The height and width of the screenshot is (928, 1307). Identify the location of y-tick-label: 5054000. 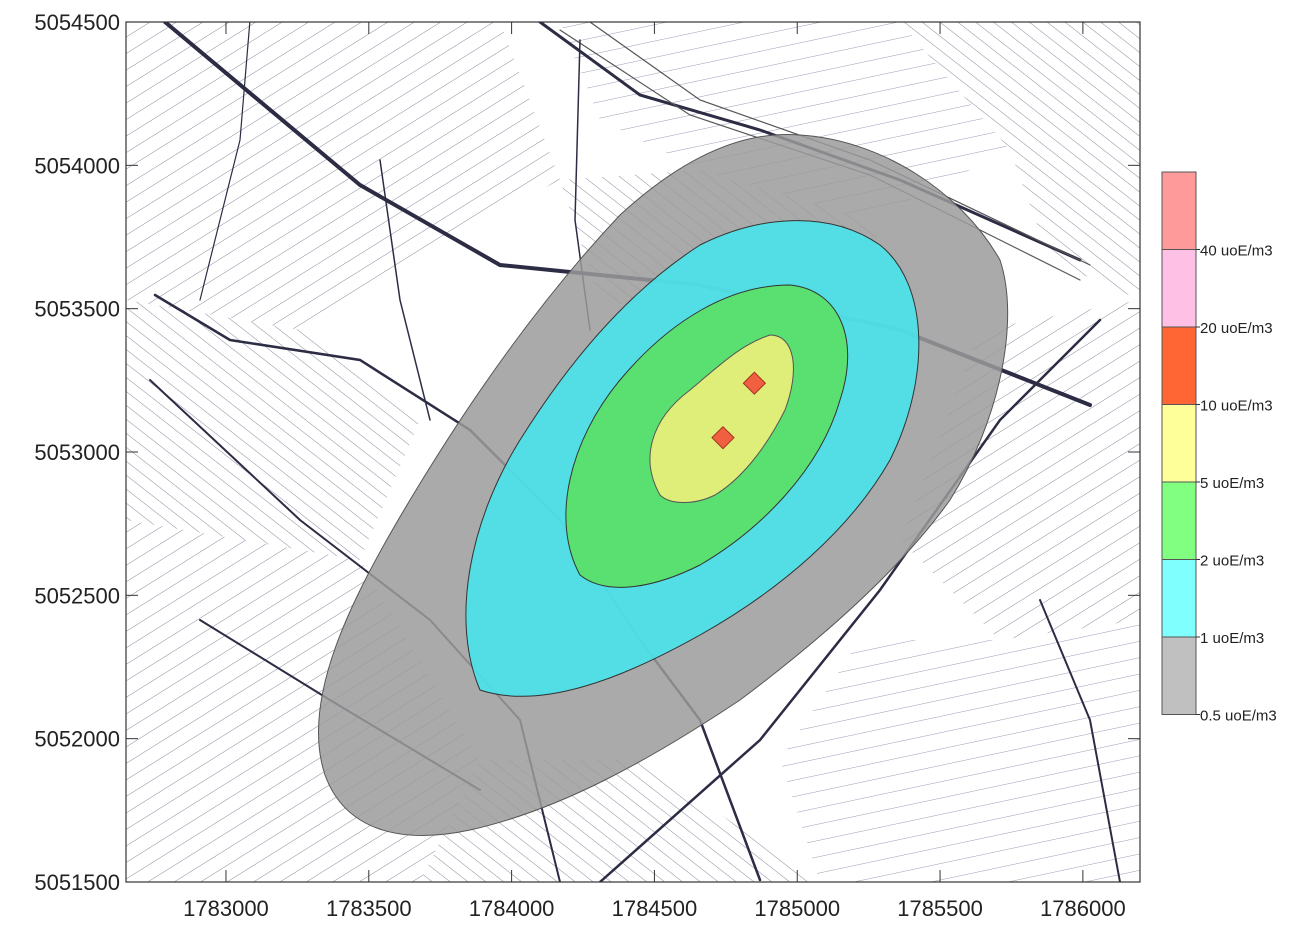
(77, 165).